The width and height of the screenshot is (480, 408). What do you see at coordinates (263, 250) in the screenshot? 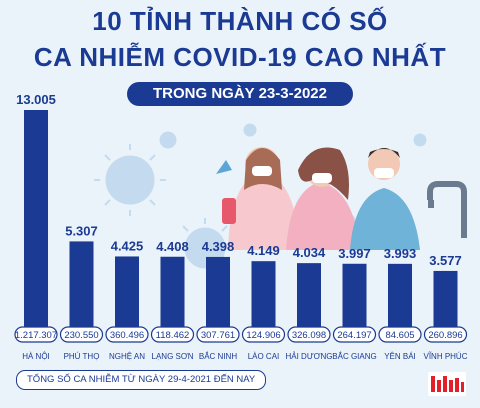
I see `bar-value-label: 4.149` at bounding box center [263, 250].